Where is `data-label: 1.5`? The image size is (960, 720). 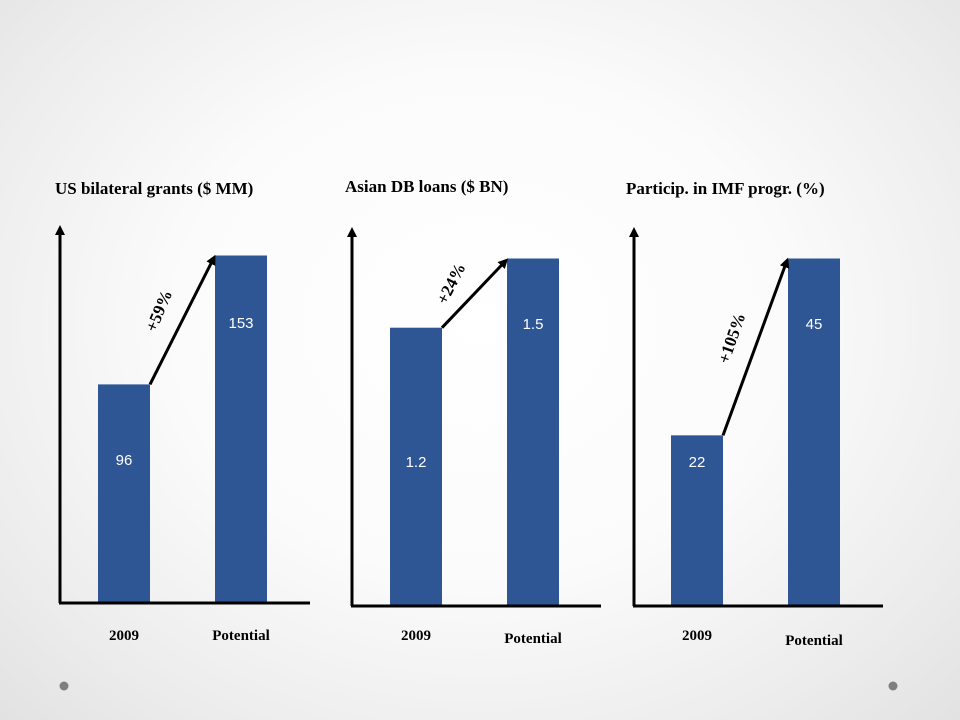
data-label: 1.5 is located at coordinates (533, 324).